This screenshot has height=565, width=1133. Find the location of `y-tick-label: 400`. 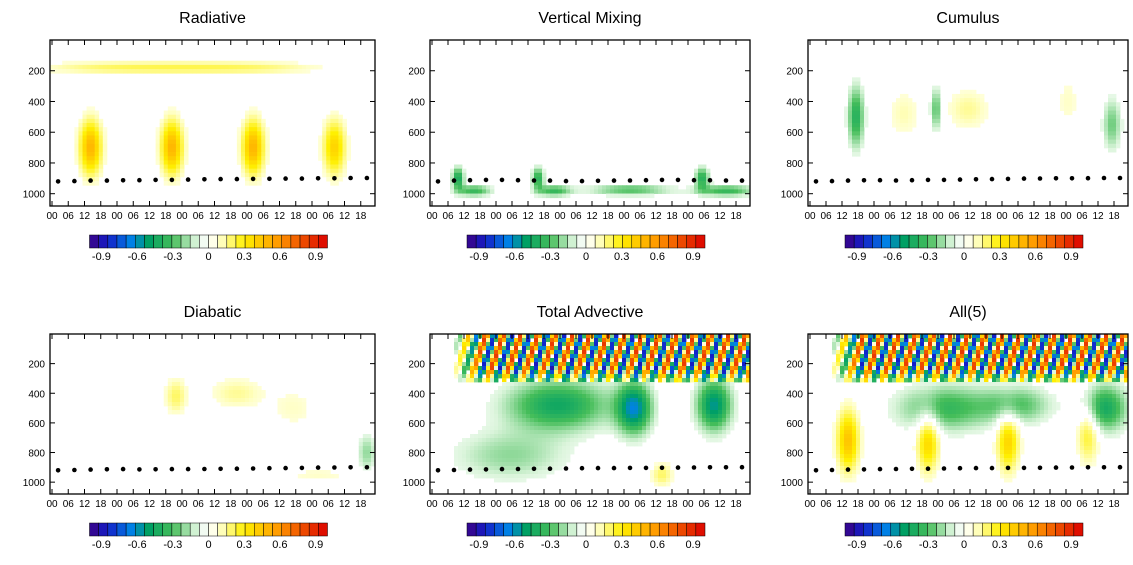

y-tick-label: 400 is located at coordinates (794, 102).